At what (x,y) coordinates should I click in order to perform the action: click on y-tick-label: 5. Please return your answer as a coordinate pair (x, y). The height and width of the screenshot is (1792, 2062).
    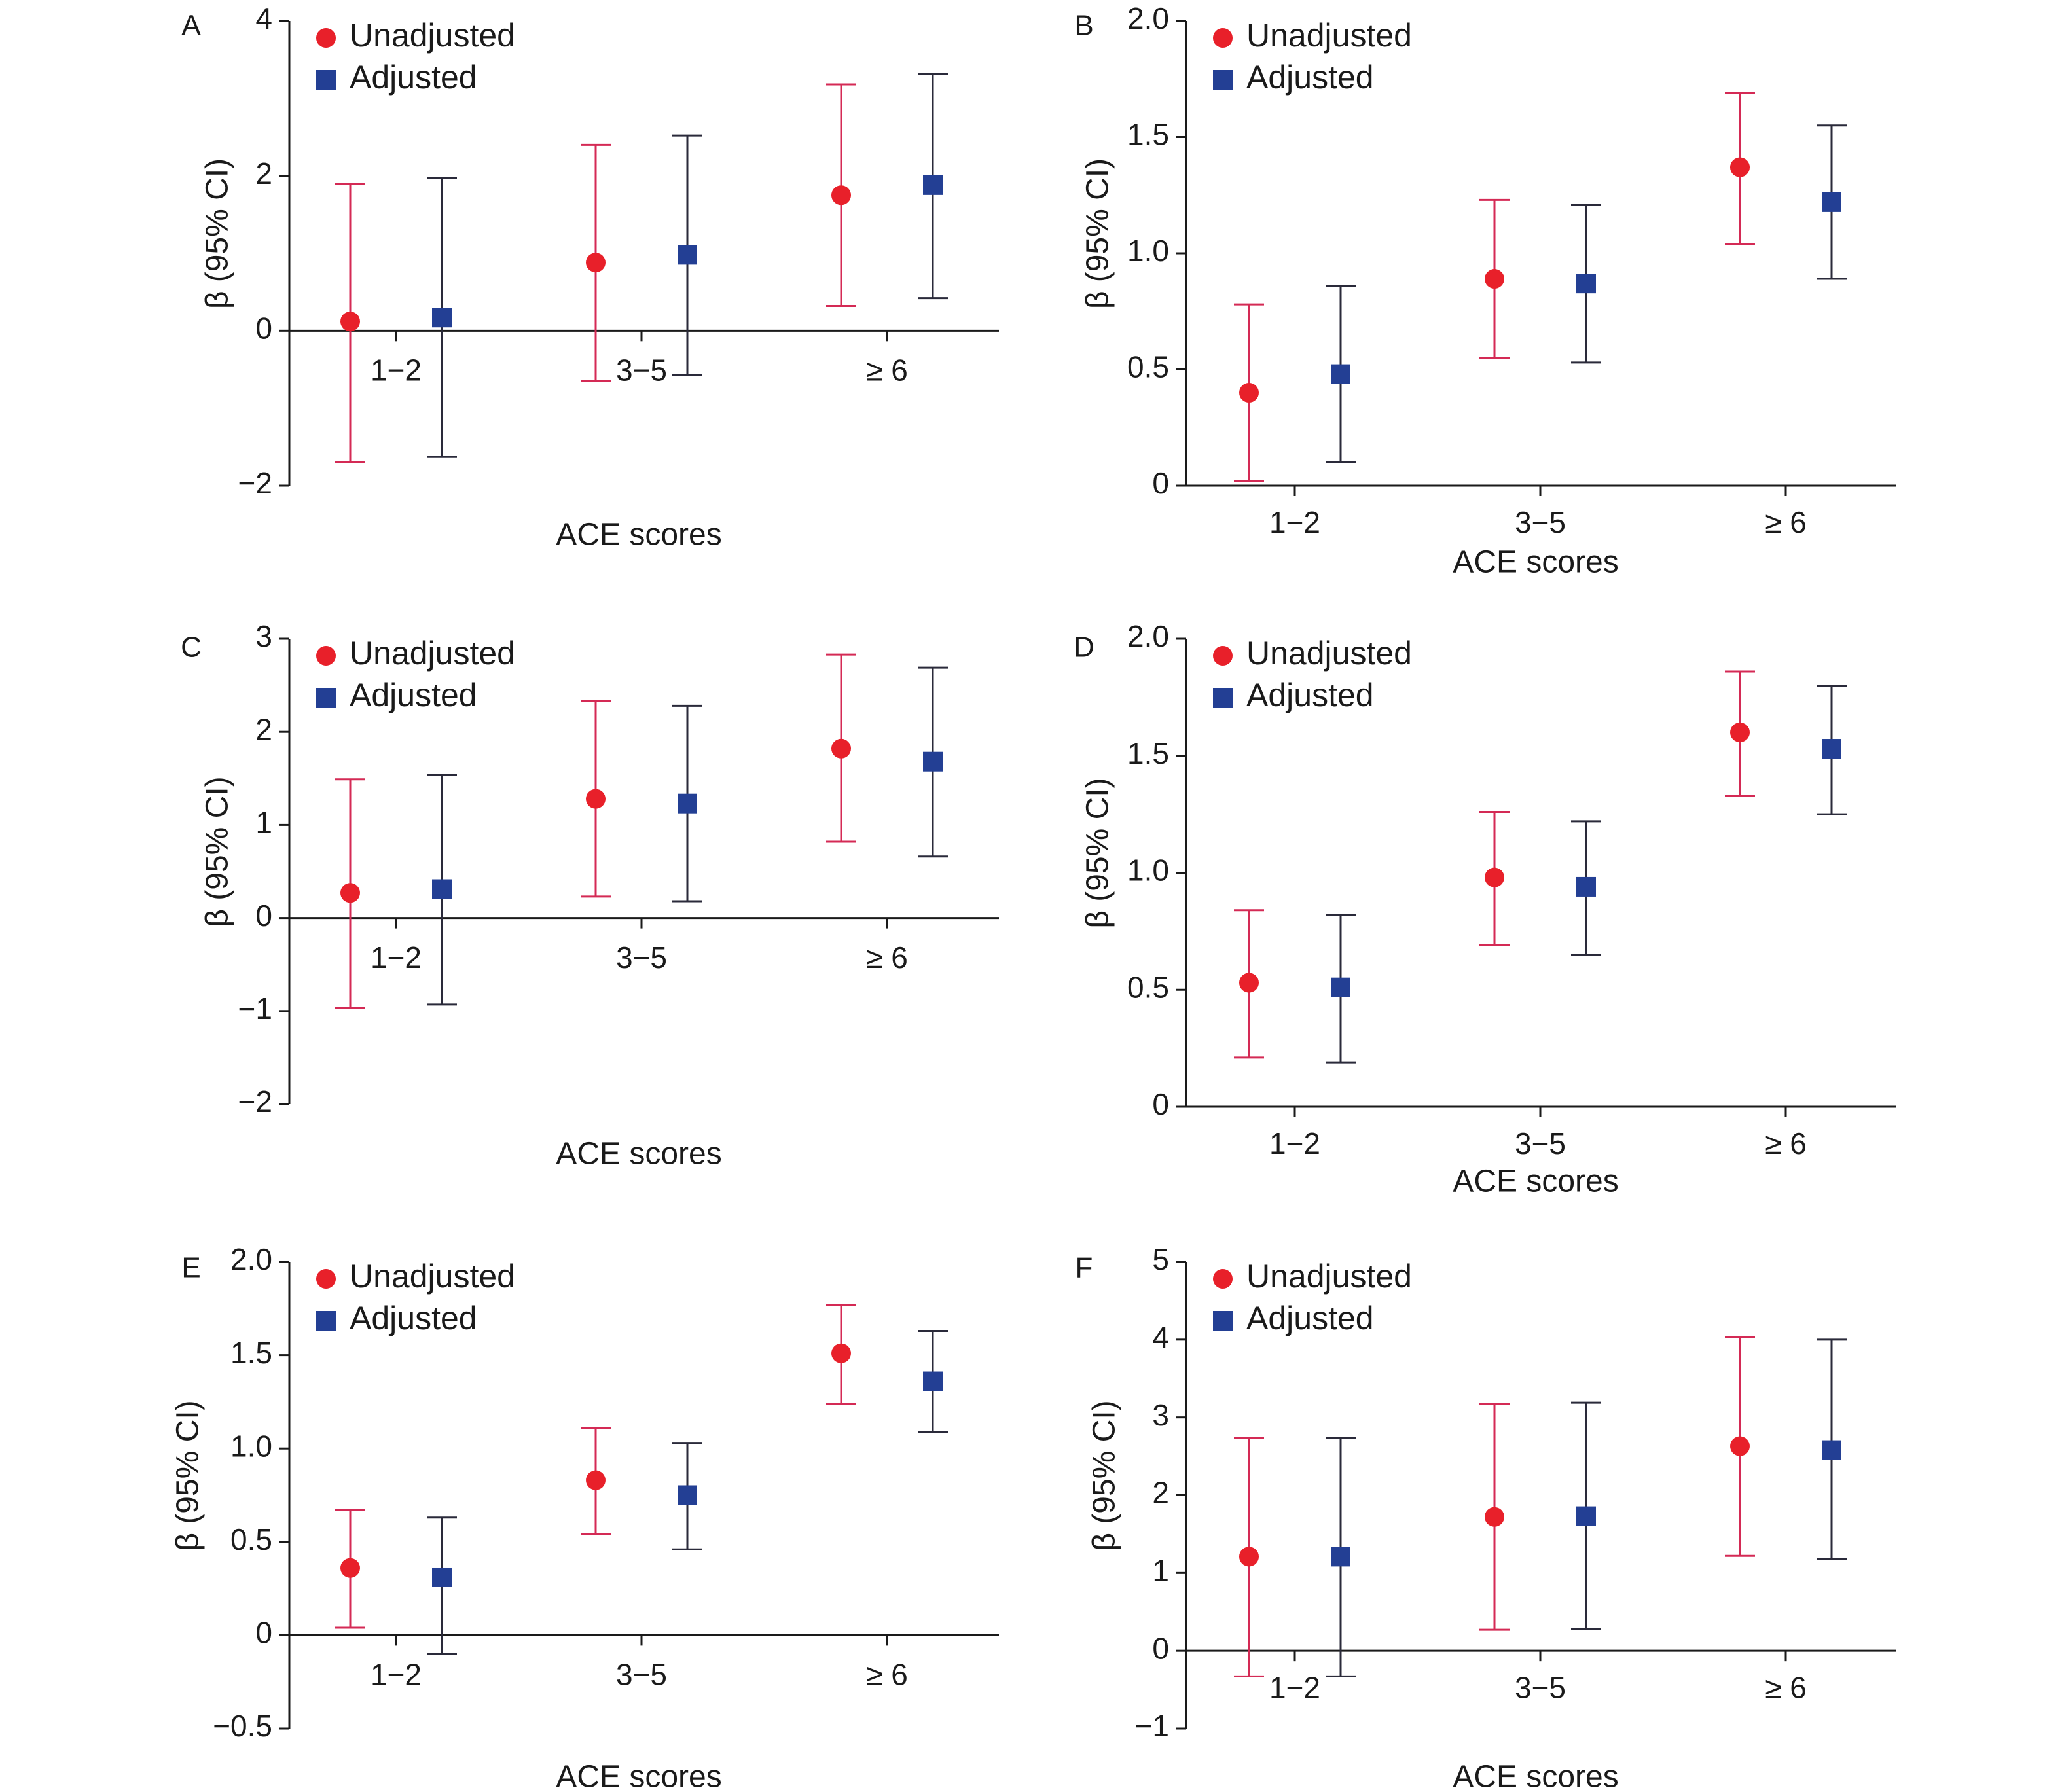
    Looking at the image, I should click on (1161, 1259).